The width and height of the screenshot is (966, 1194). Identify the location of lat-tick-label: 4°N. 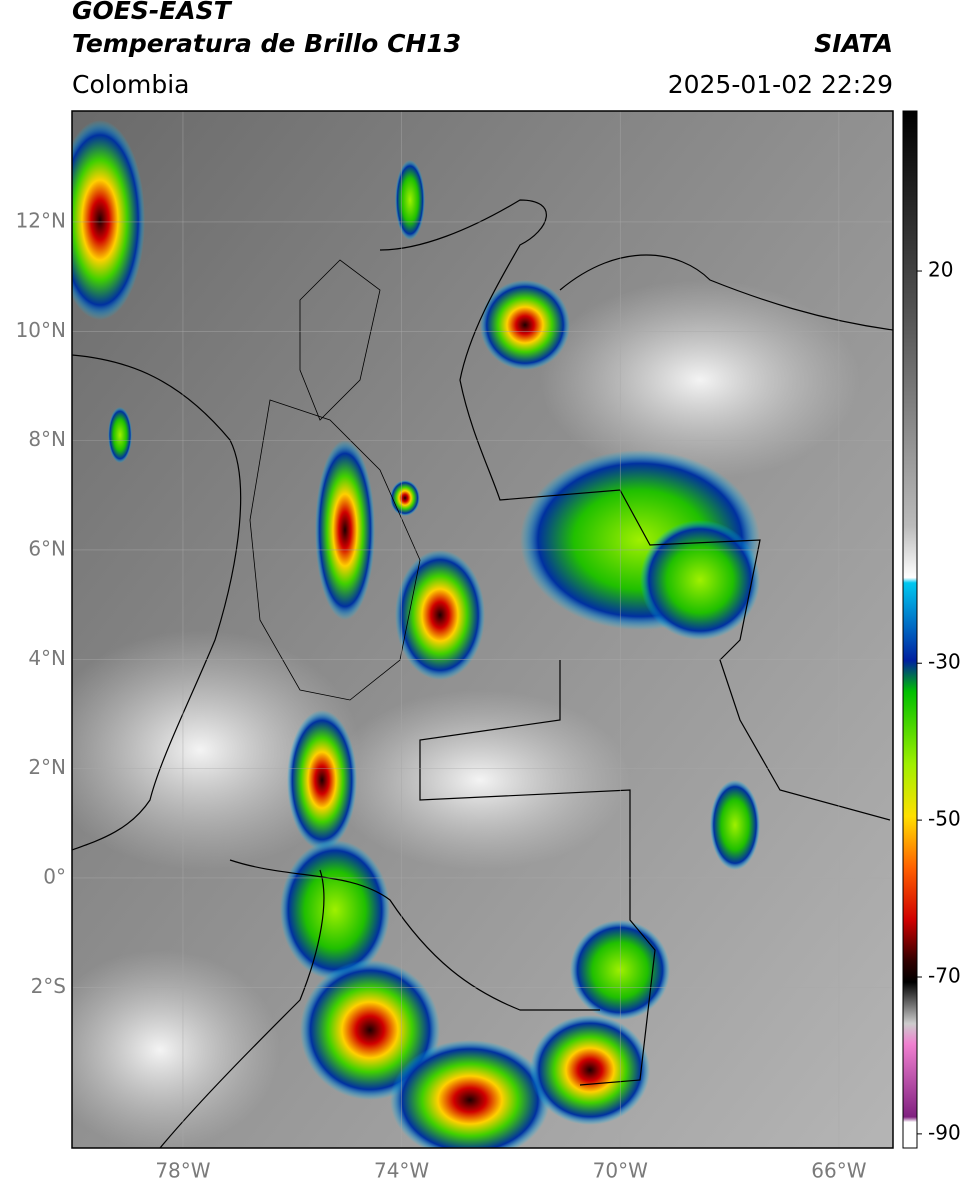
(47, 658).